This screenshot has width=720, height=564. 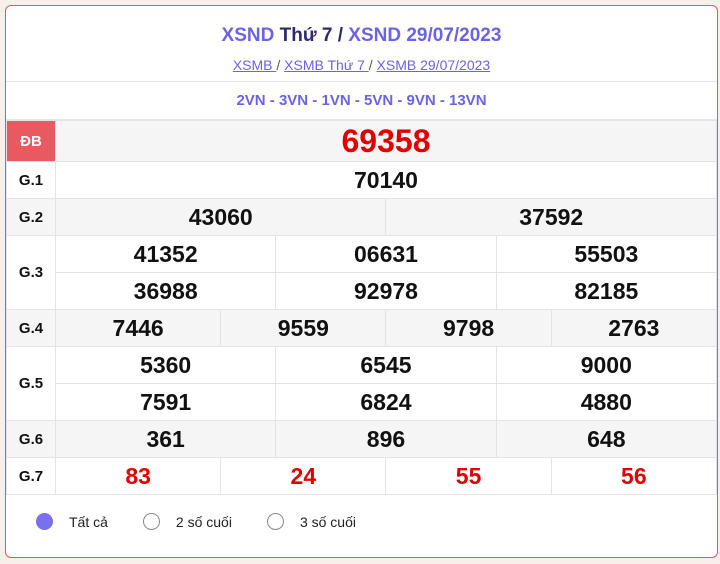 I want to click on row-g2: G.2 43060 37592, so click(x=361, y=217).